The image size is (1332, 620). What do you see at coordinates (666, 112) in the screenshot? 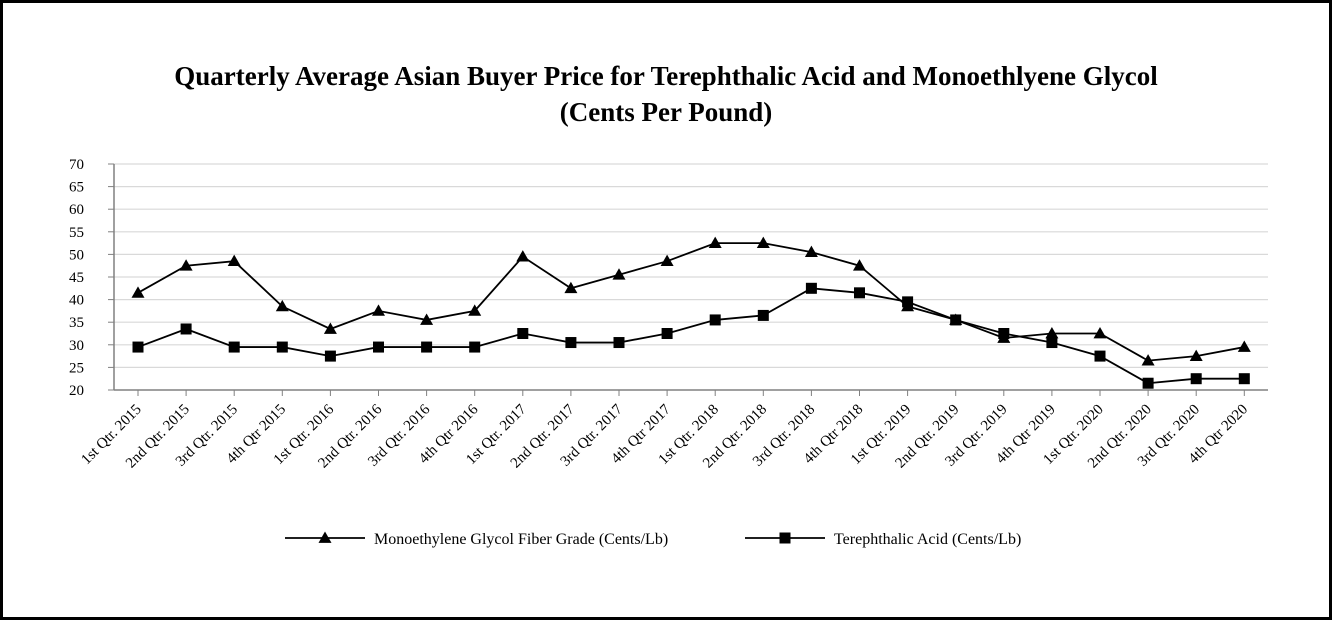
I see `chart-subtitle: (Cents Per Pound)` at bounding box center [666, 112].